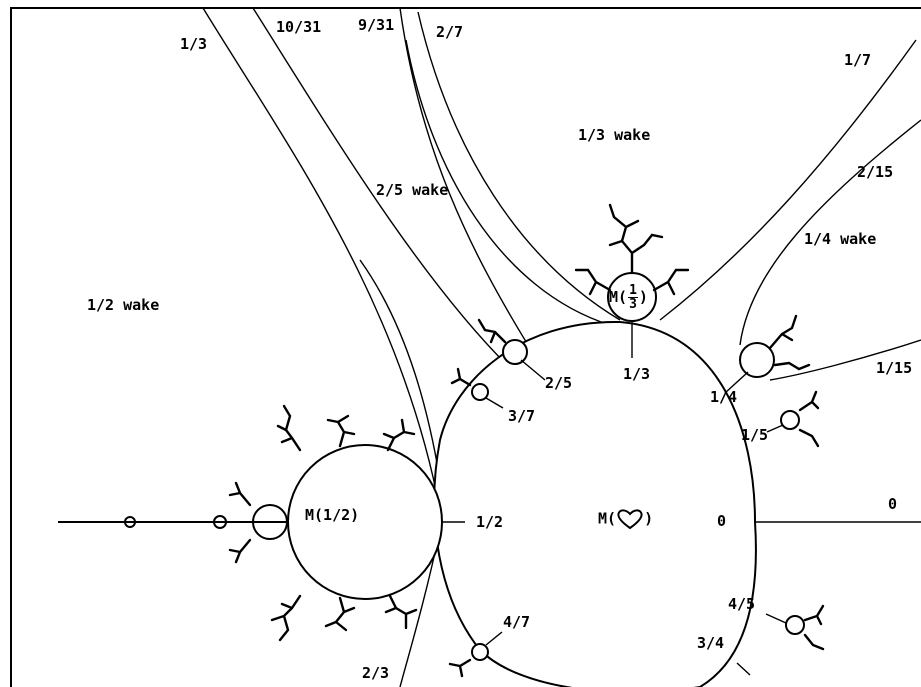 The image size is (921, 687). Describe the element at coordinates (722, 521) in the screenshot. I see `bulb-label-0: 0` at that location.